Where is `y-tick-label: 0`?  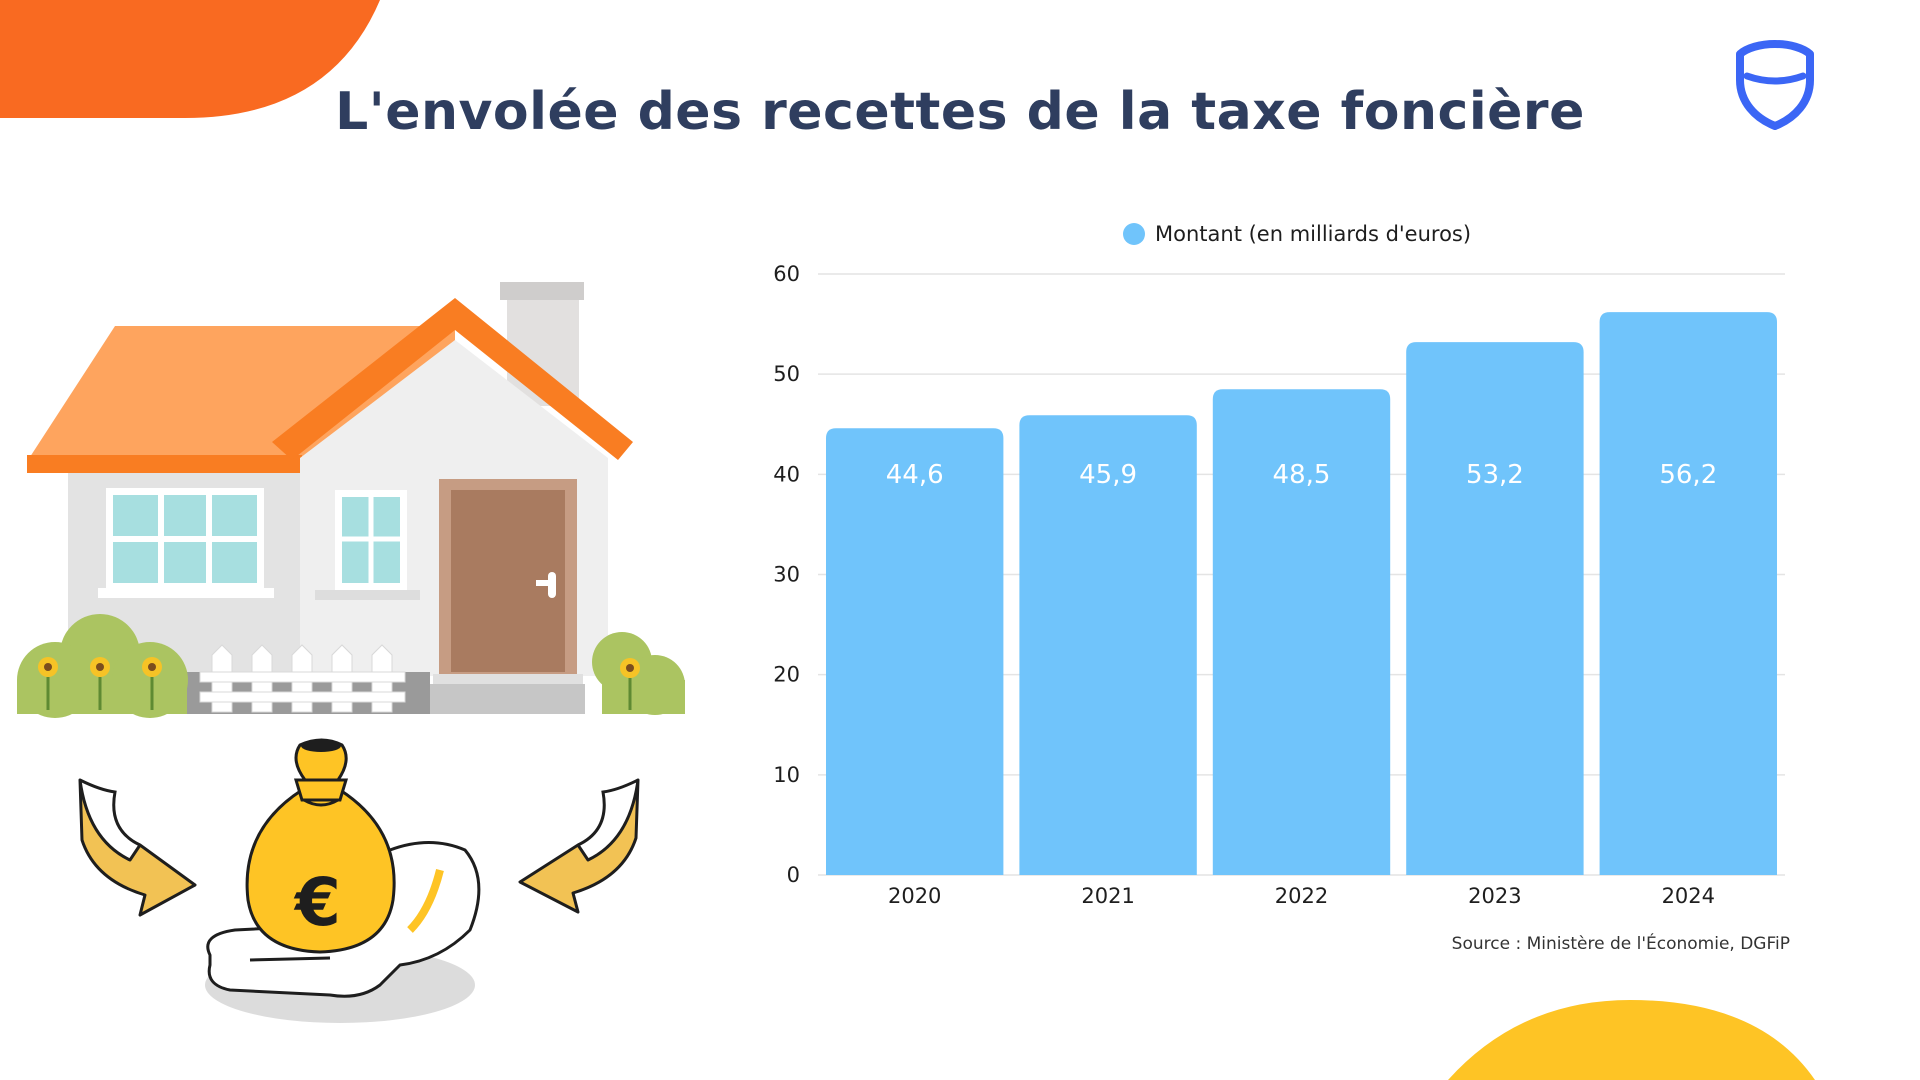
y-tick-label: 0 is located at coordinates (793, 875).